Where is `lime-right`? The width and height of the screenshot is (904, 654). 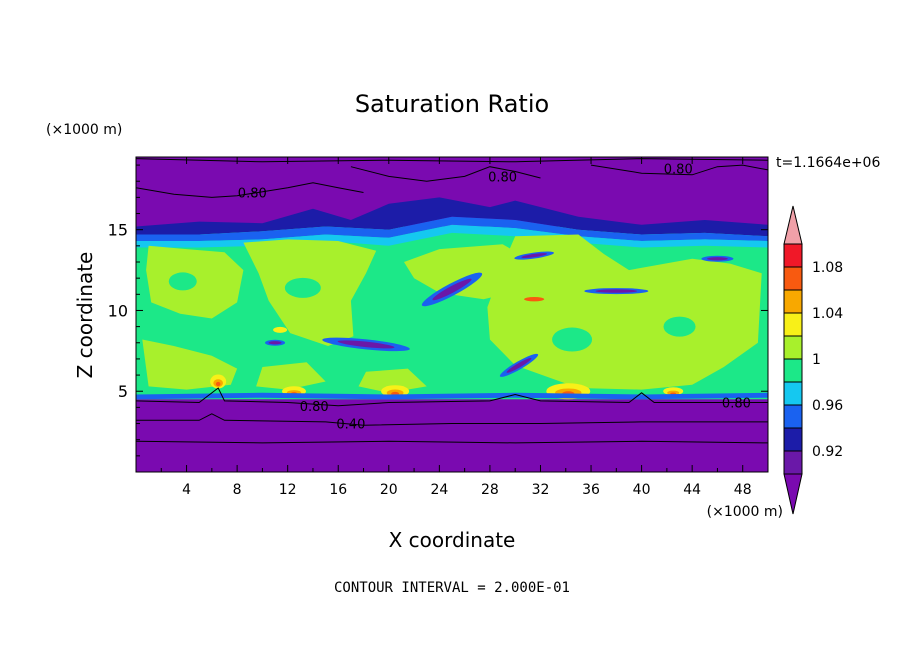 lime-right is located at coordinates (624, 312).